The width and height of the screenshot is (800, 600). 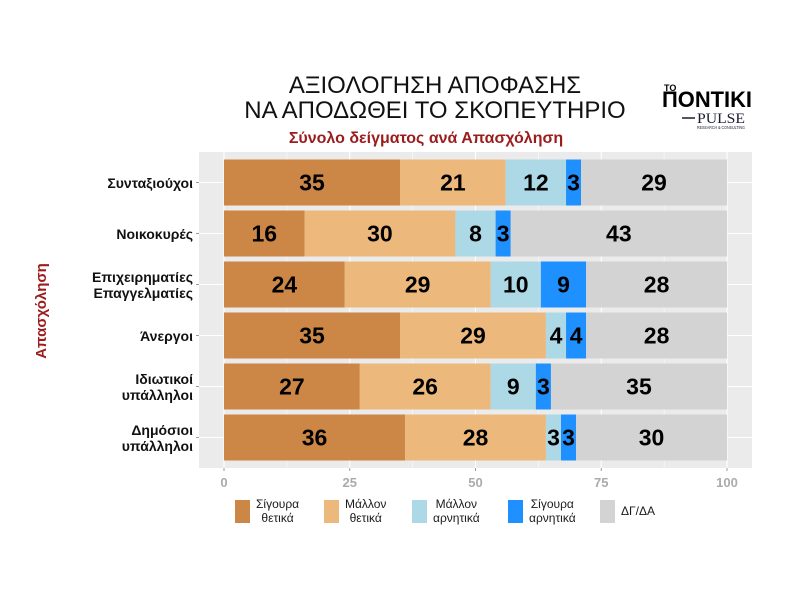 I want to click on data-label: 27, so click(x=292, y=387).